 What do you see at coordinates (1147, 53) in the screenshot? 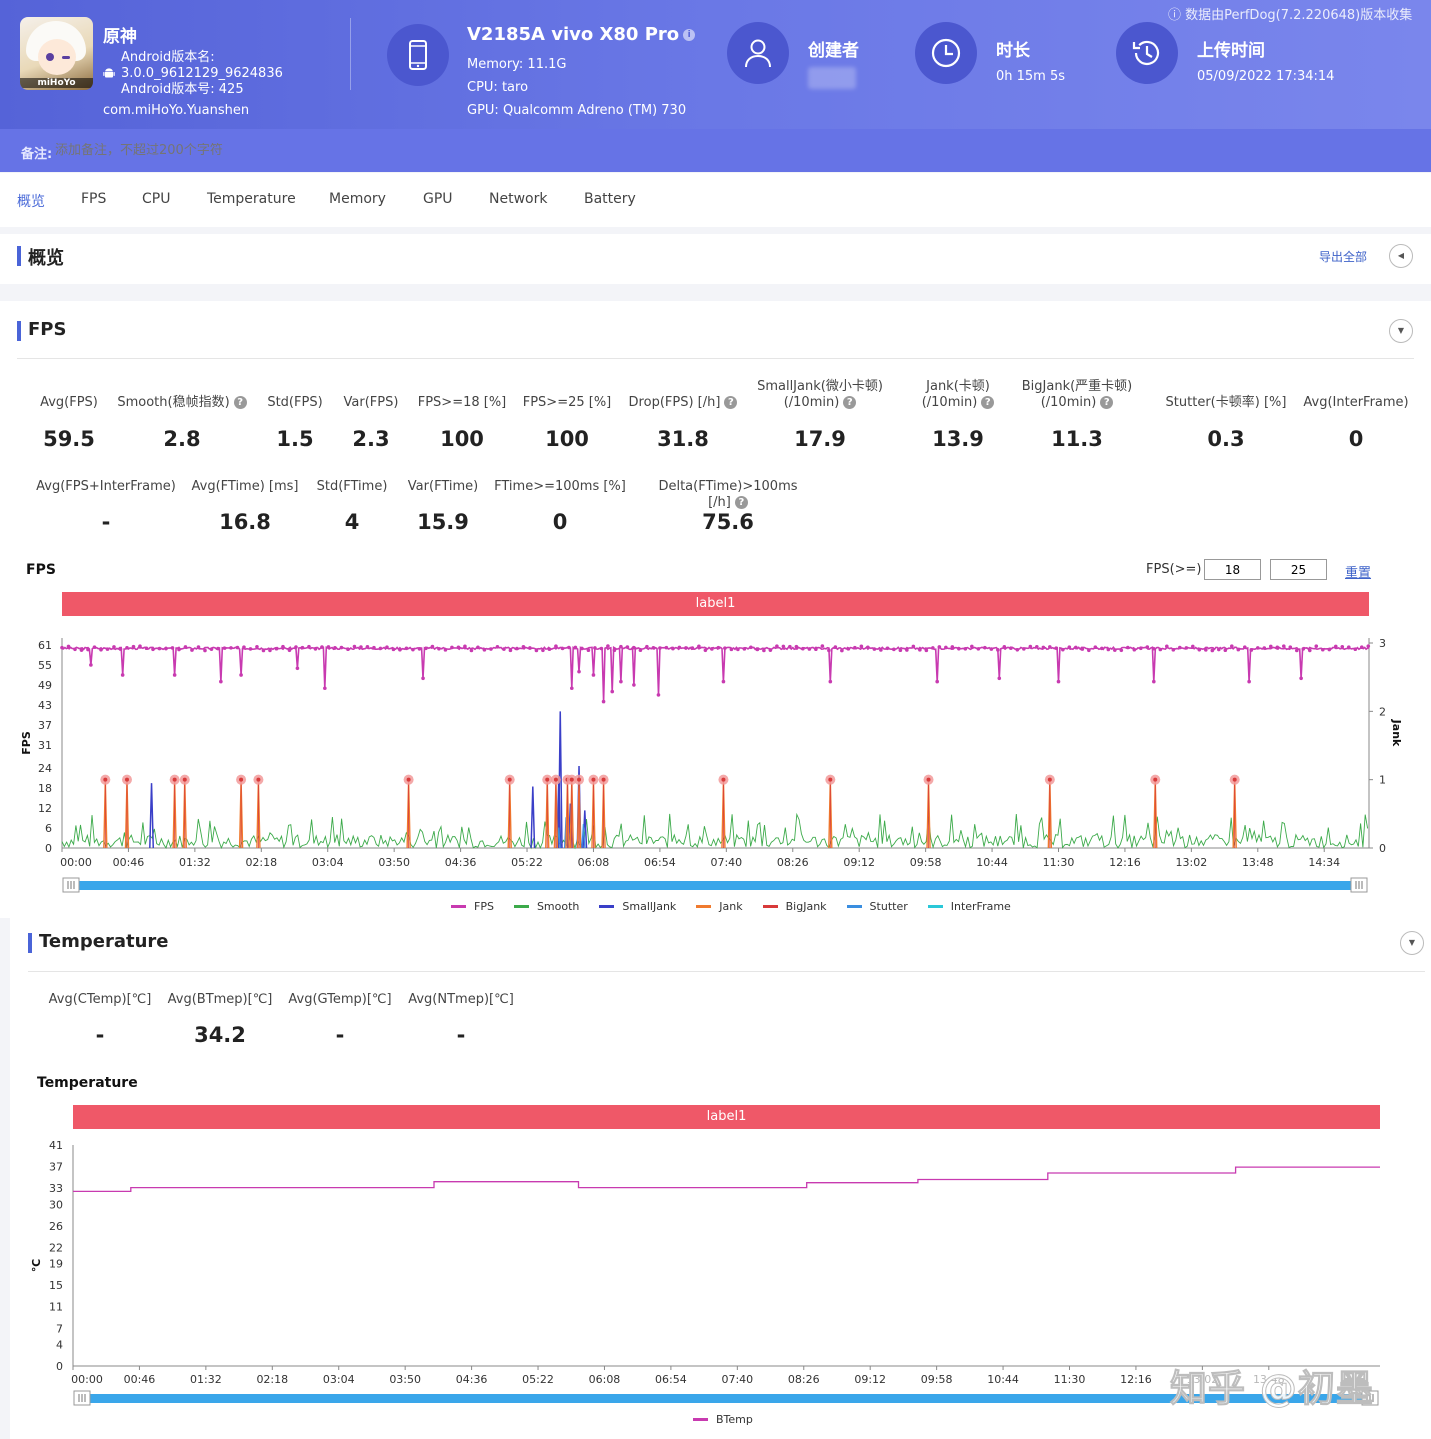
I see `history-icon` at bounding box center [1147, 53].